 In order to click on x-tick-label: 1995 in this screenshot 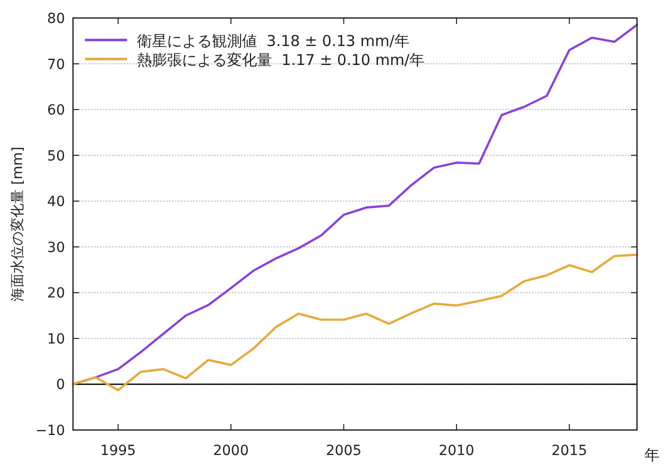, I will do `click(118, 451)`.